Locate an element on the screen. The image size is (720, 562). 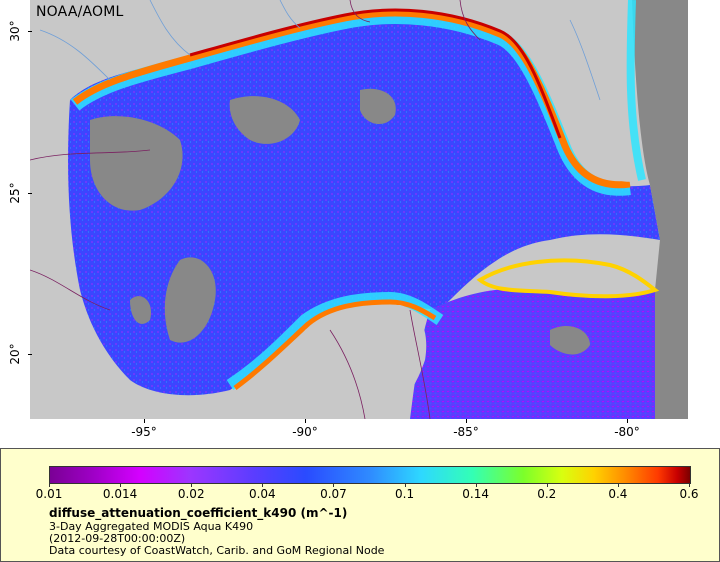
colorbar-tick-label: 0.1 is located at coordinates (405, 494).